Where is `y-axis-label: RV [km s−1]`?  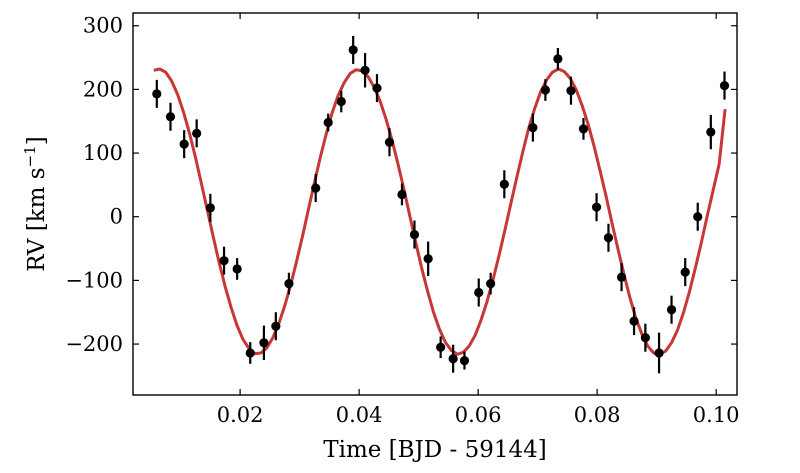 y-axis-label: RV [km s−1] is located at coordinates (35, 203).